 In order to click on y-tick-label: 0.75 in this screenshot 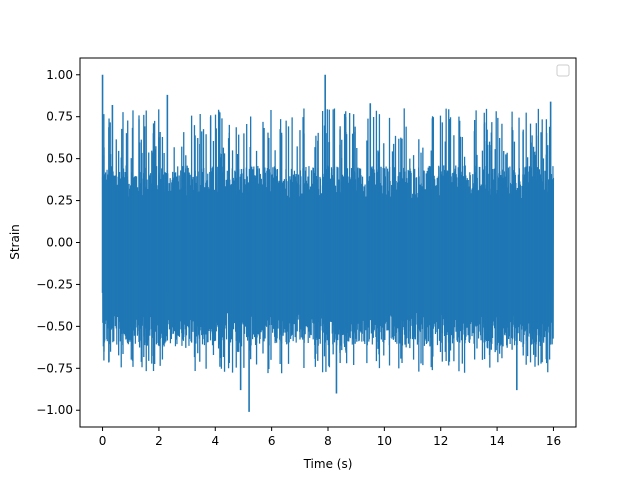, I will do `click(59, 117)`.